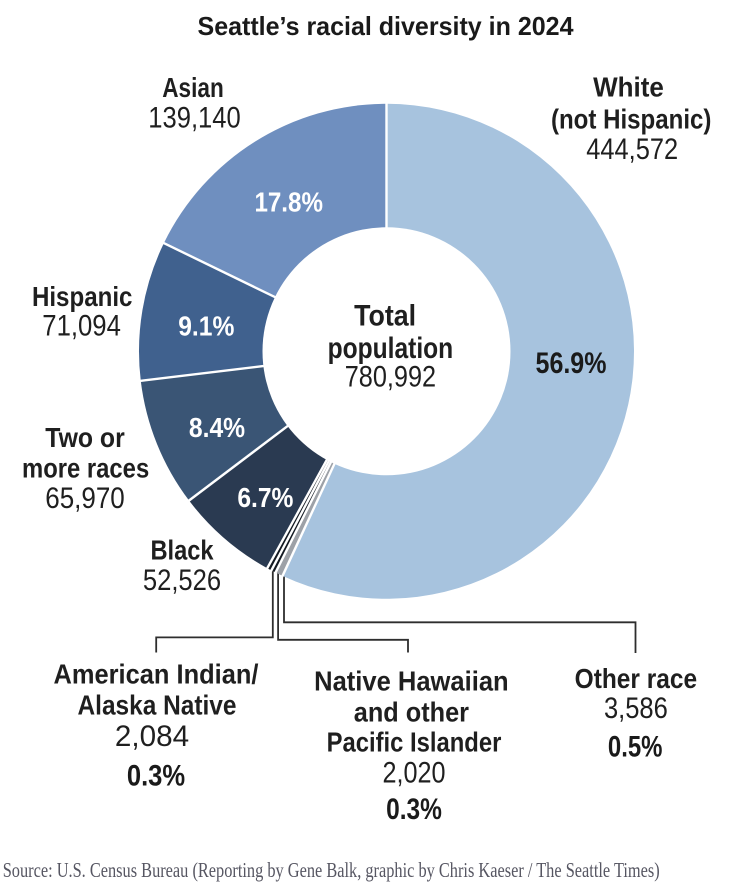 This screenshot has height=890, width=736. Describe the element at coordinates (194, 117) in the screenshot. I see `svg-text: 139,140` at that location.